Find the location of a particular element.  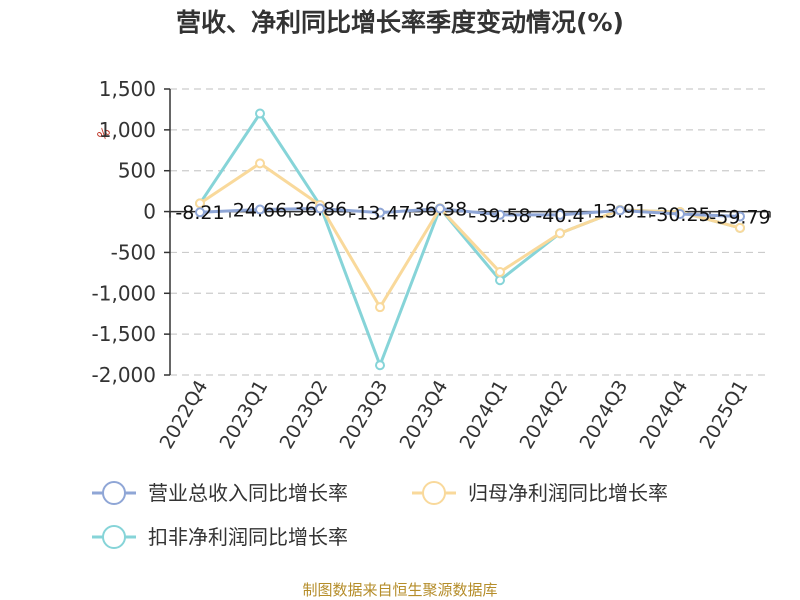

x-tick-label: 2025Q1 is located at coordinates (724, 415).